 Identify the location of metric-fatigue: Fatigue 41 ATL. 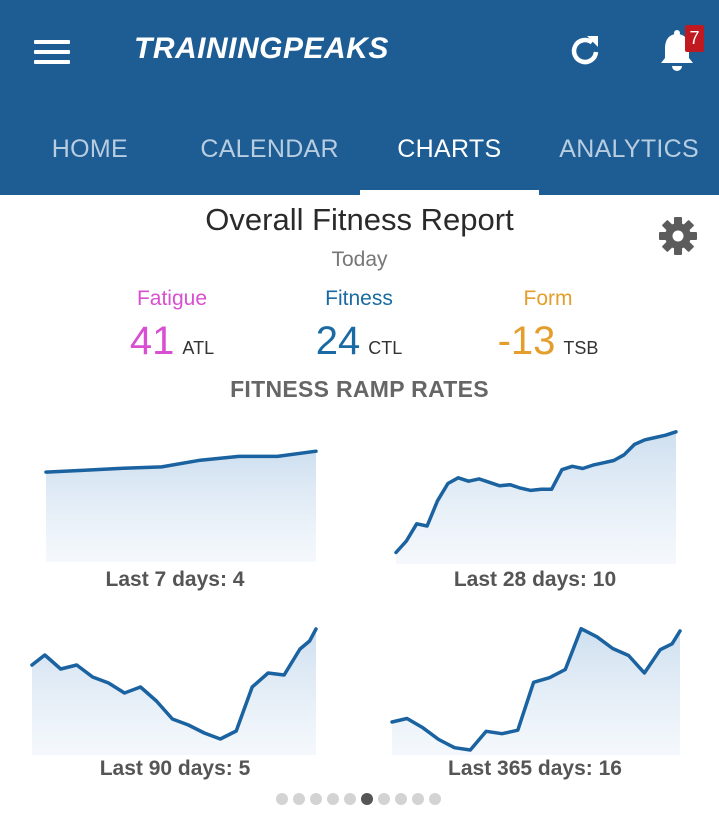
(172, 325).